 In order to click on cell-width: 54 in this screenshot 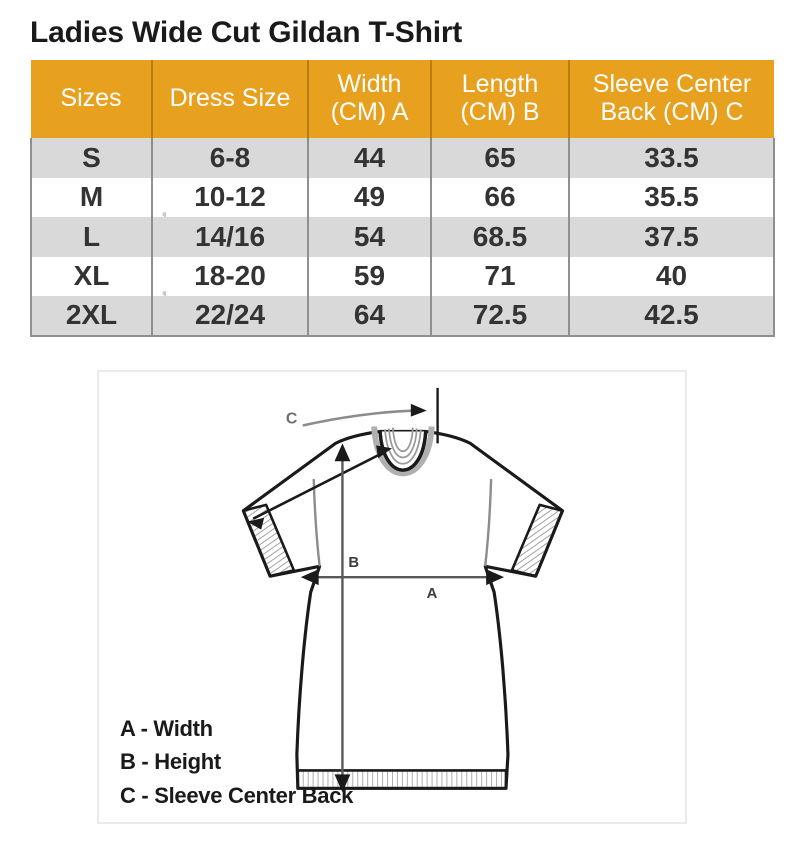, I will do `click(370, 237)`.